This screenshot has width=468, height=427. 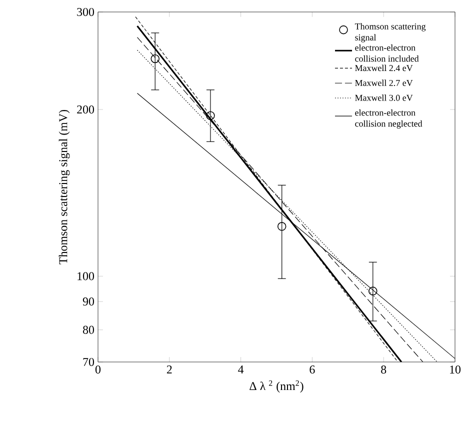 I want to click on y-axis-title: Thomson scattering signal (mV), so click(x=64, y=187).